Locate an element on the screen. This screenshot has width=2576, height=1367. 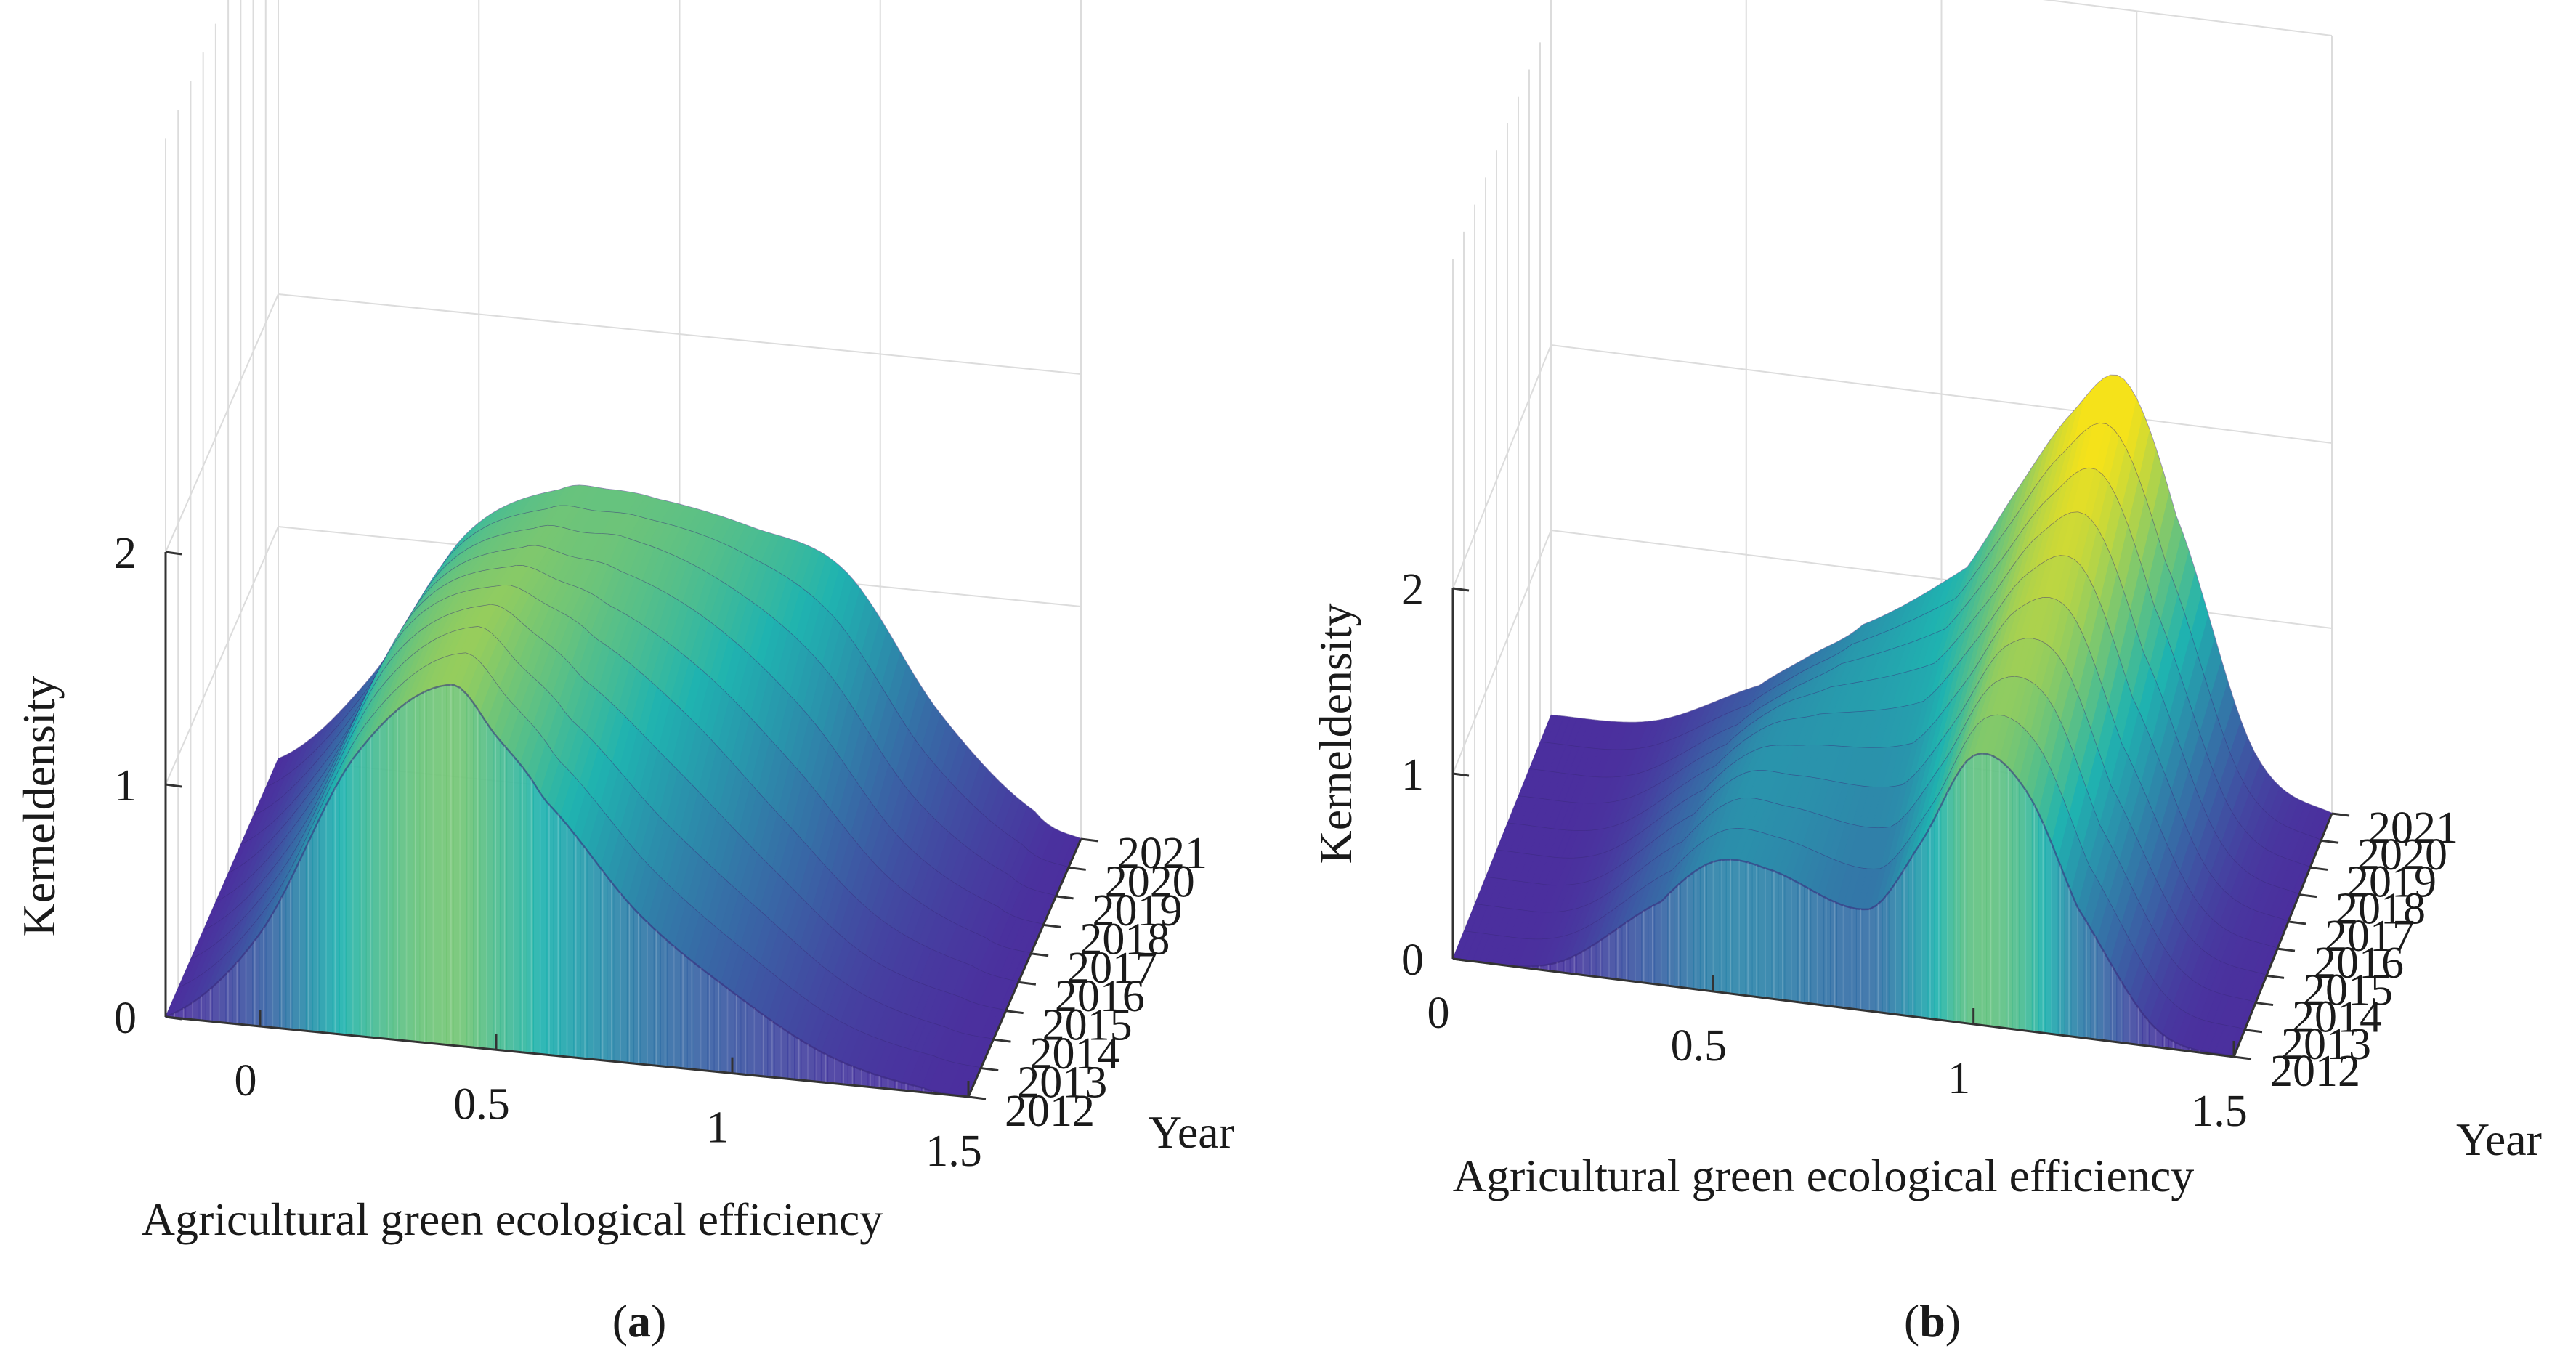
series-ribbon-2013 is located at coordinates (1859, 853).